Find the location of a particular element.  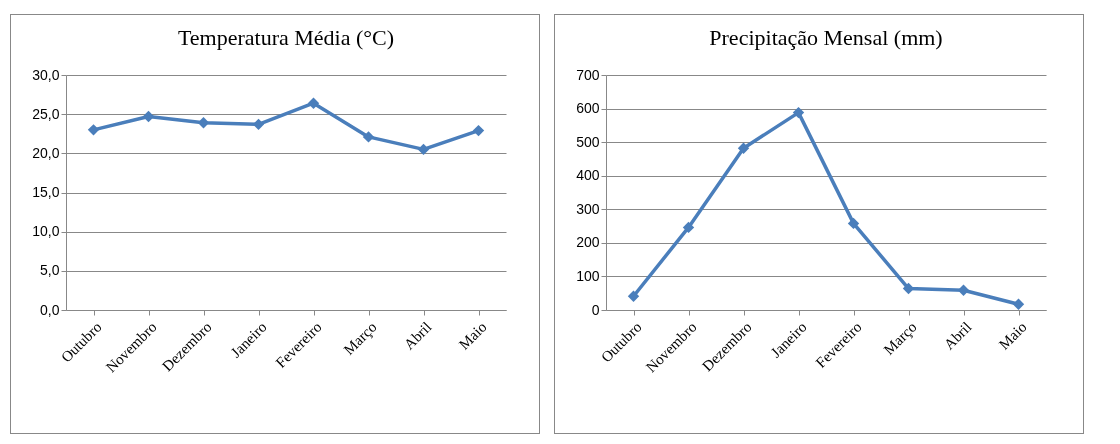

y-tick-label: 600 is located at coordinates (588, 108).